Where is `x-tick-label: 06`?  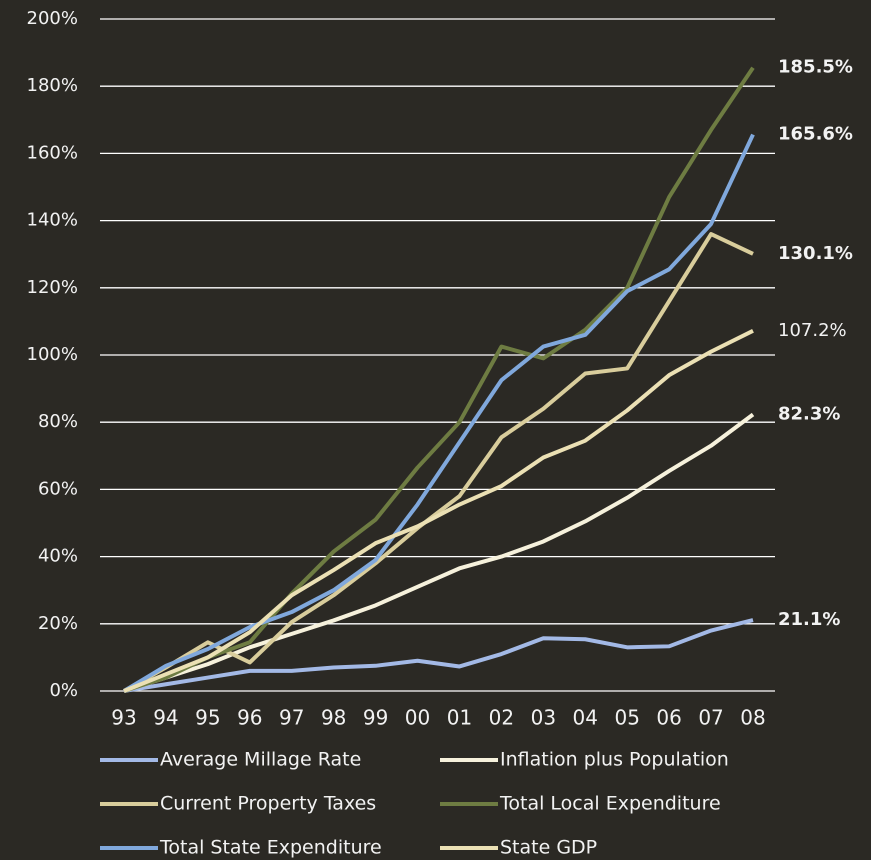 x-tick-label: 06 is located at coordinates (668, 718).